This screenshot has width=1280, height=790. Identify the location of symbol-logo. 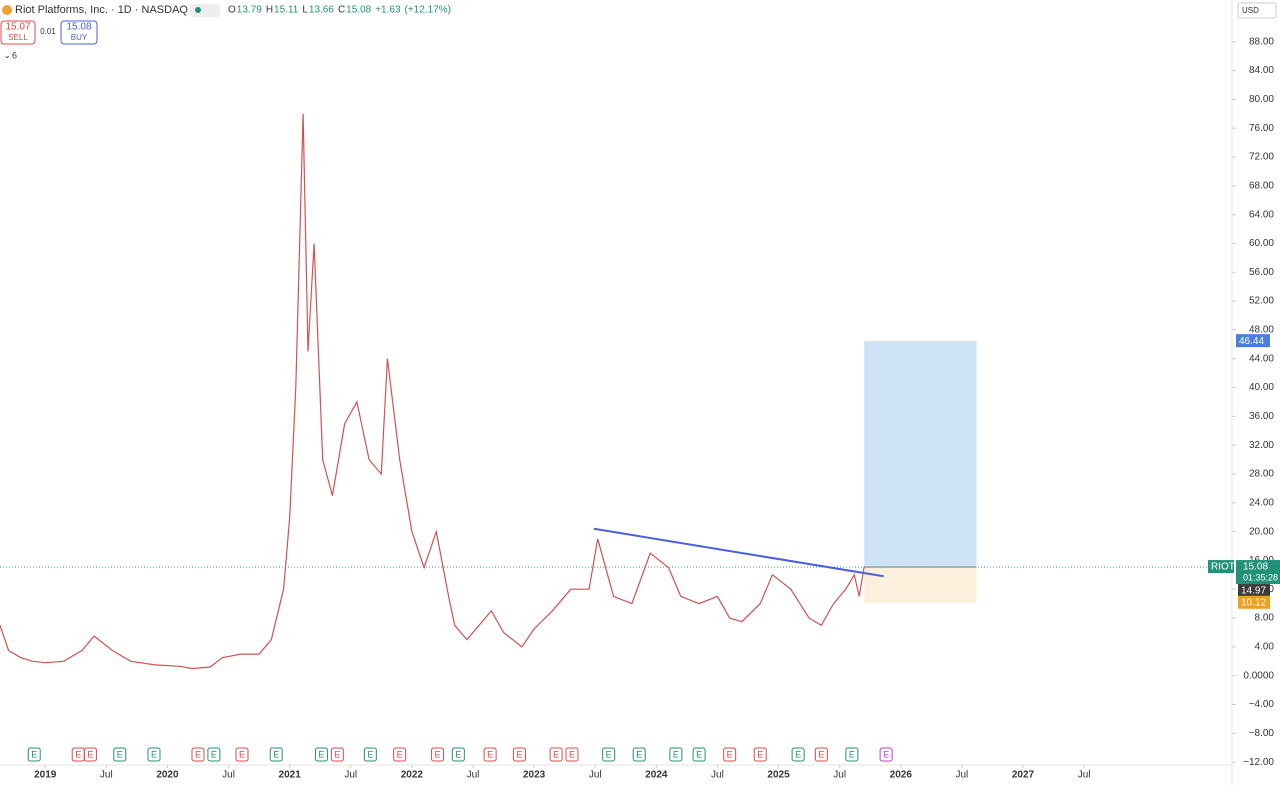
(7, 10).